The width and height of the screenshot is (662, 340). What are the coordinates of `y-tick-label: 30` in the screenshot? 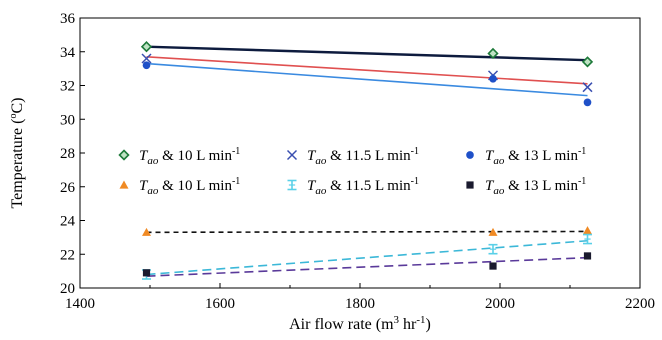 It's located at (67, 120).